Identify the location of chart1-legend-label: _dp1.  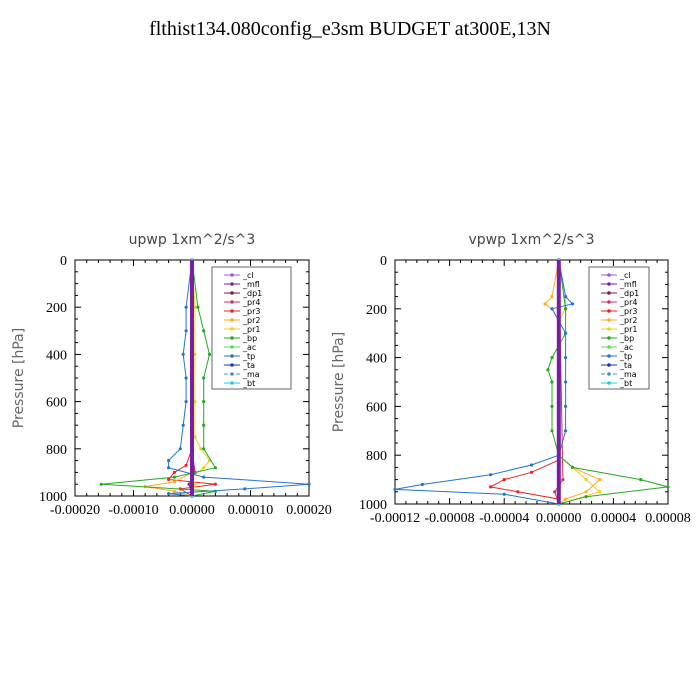
(252, 293).